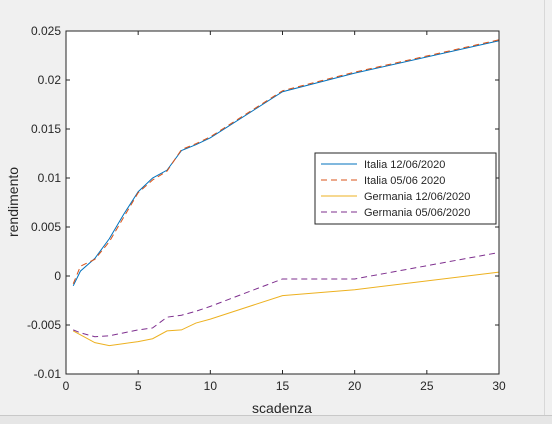 The width and height of the screenshot is (552, 424). What do you see at coordinates (13, 202) in the screenshot?
I see `y-axis-label: rendimento` at bounding box center [13, 202].